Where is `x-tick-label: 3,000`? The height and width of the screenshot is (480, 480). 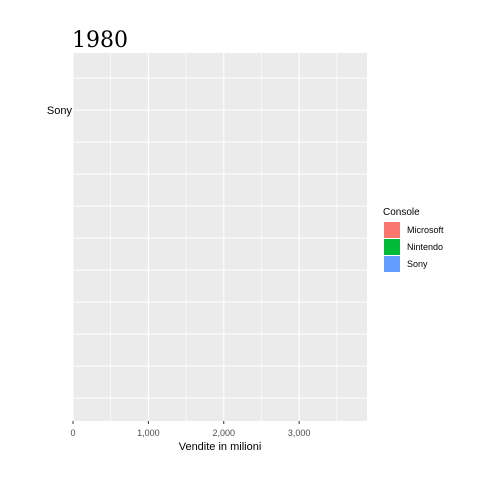
x-tick-label: 3,000 is located at coordinates (299, 433).